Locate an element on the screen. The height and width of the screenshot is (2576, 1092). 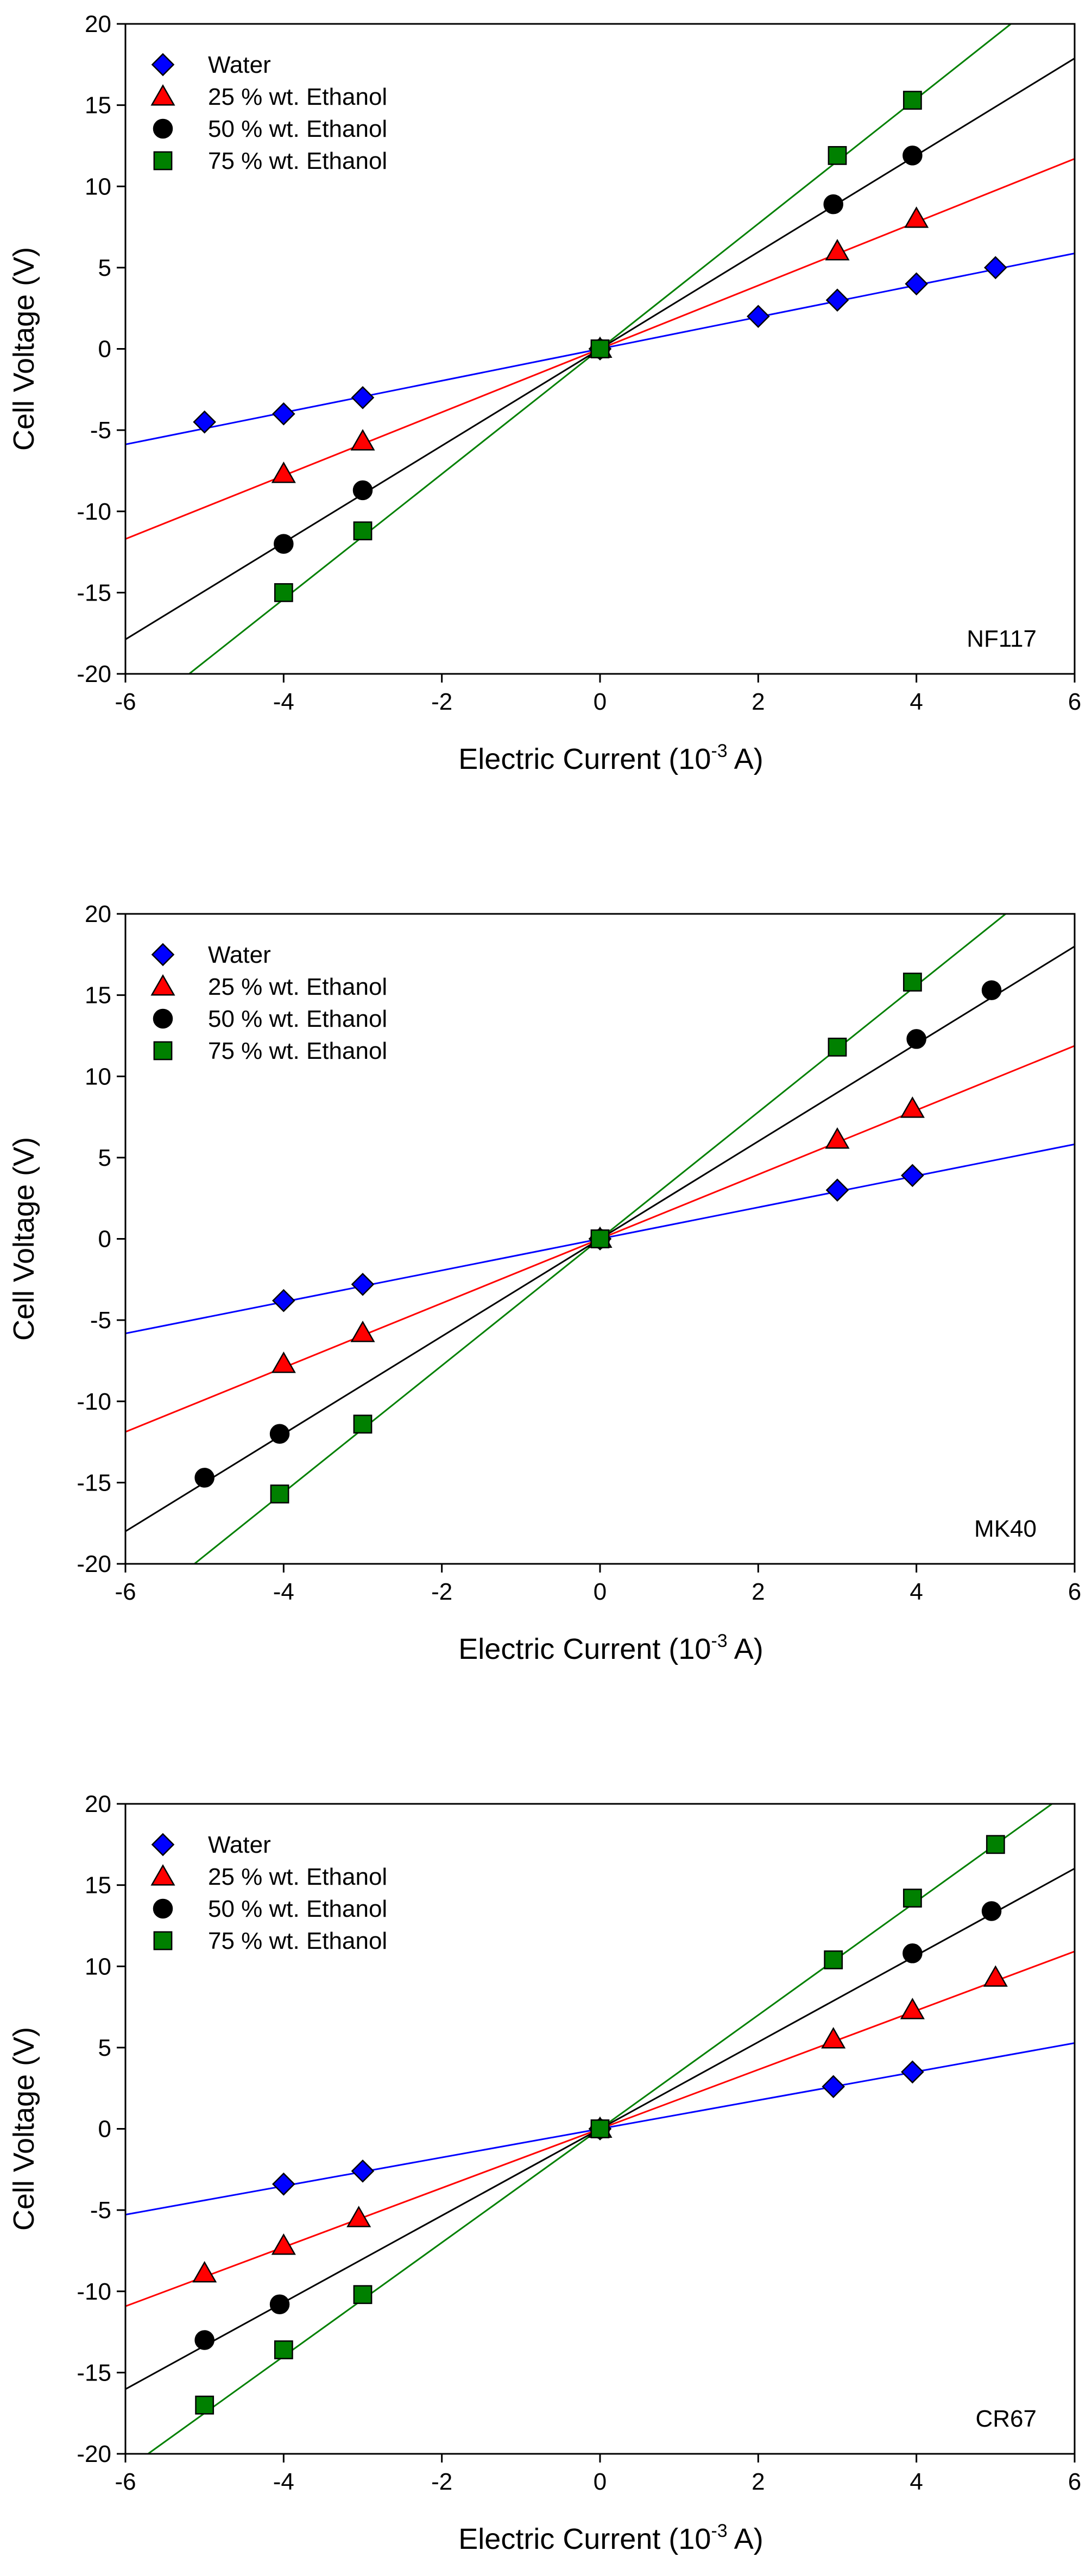
y-tick-label: -5 is located at coordinates (100, 1320).